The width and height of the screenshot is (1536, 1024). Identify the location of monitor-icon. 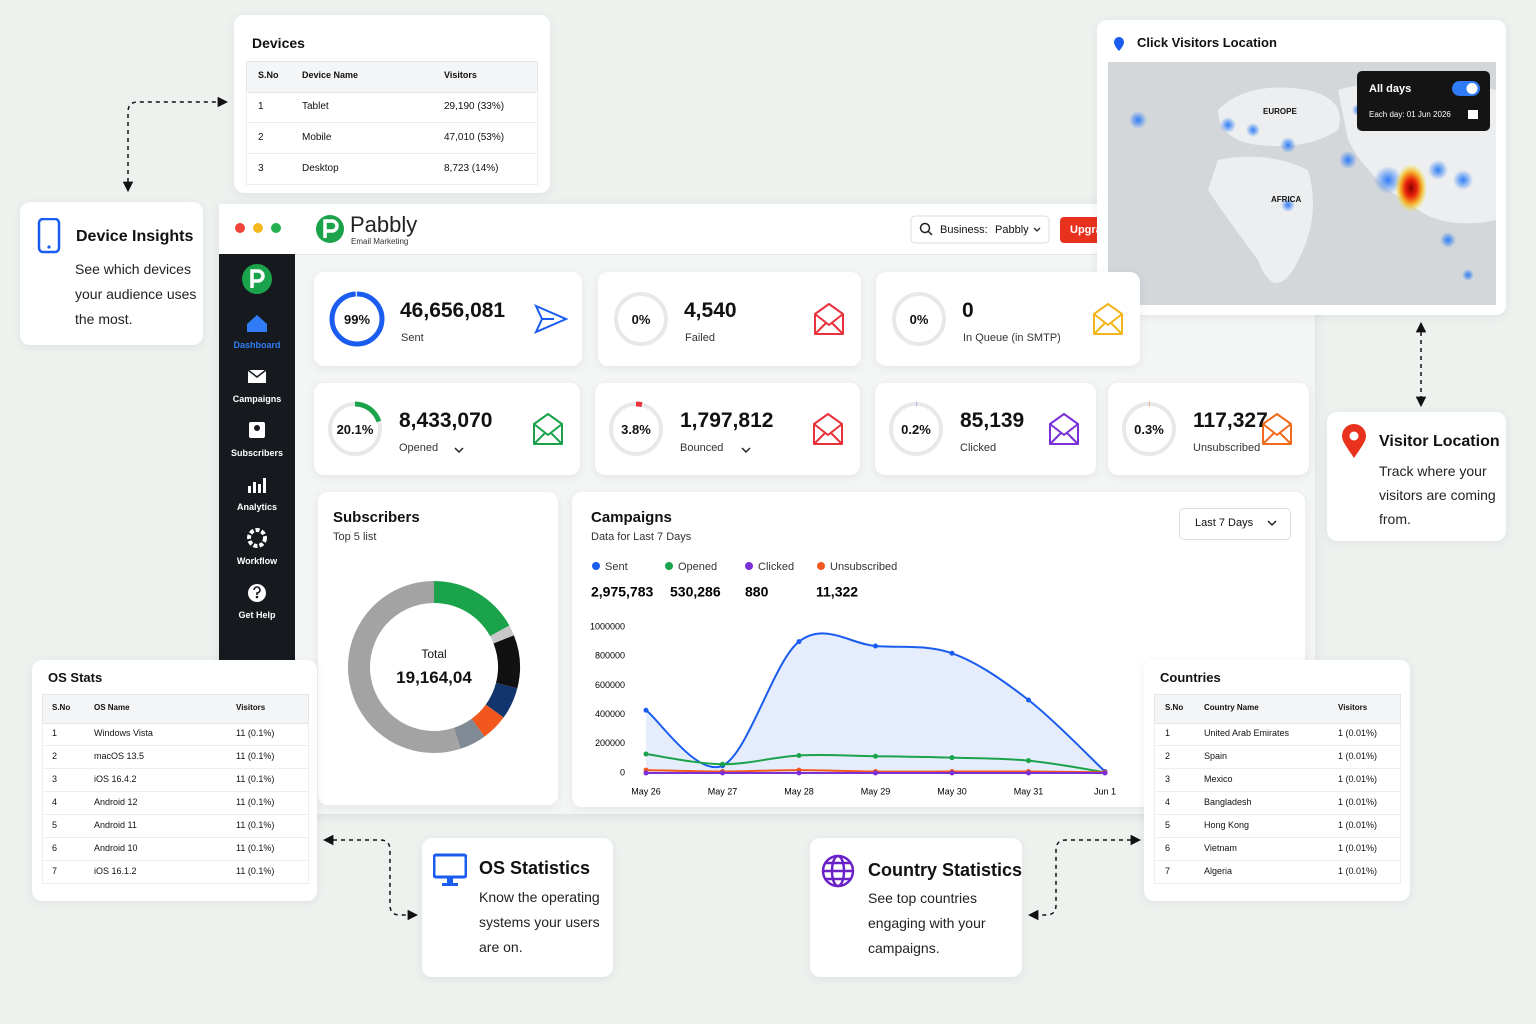
(450, 869).